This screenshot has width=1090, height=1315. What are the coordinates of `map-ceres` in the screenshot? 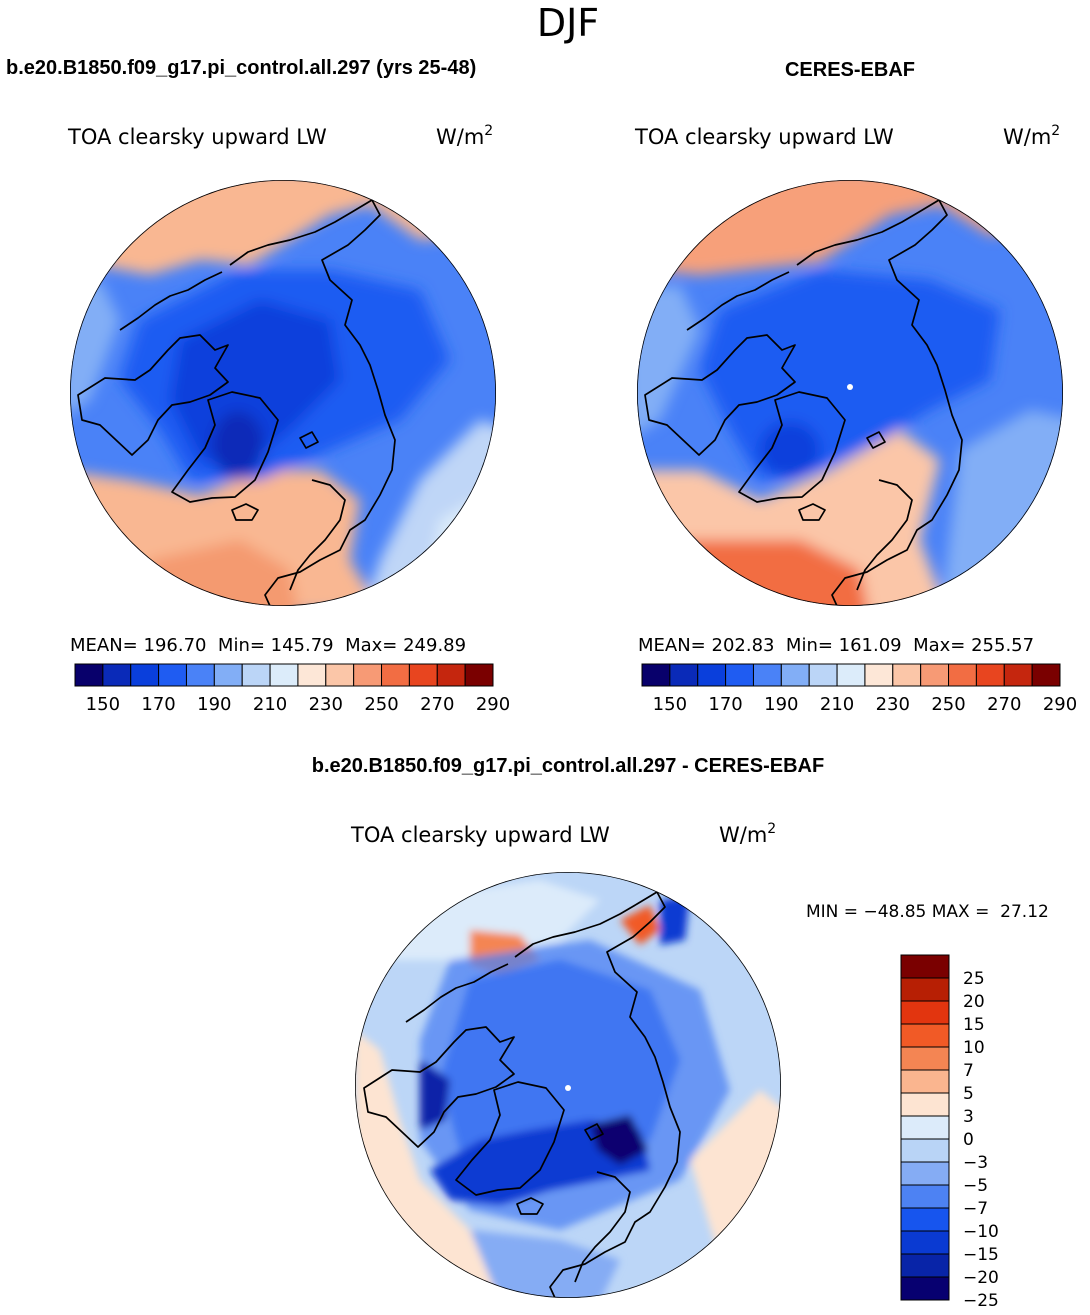 It's located at (850, 393).